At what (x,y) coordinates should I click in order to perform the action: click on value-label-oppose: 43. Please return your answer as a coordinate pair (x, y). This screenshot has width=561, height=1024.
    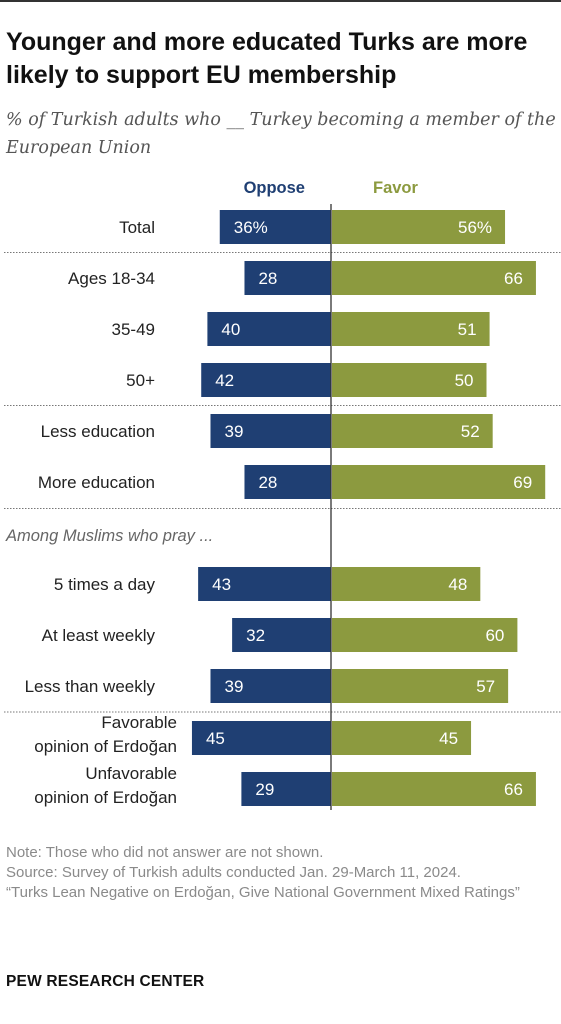
    Looking at the image, I should click on (221, 584).